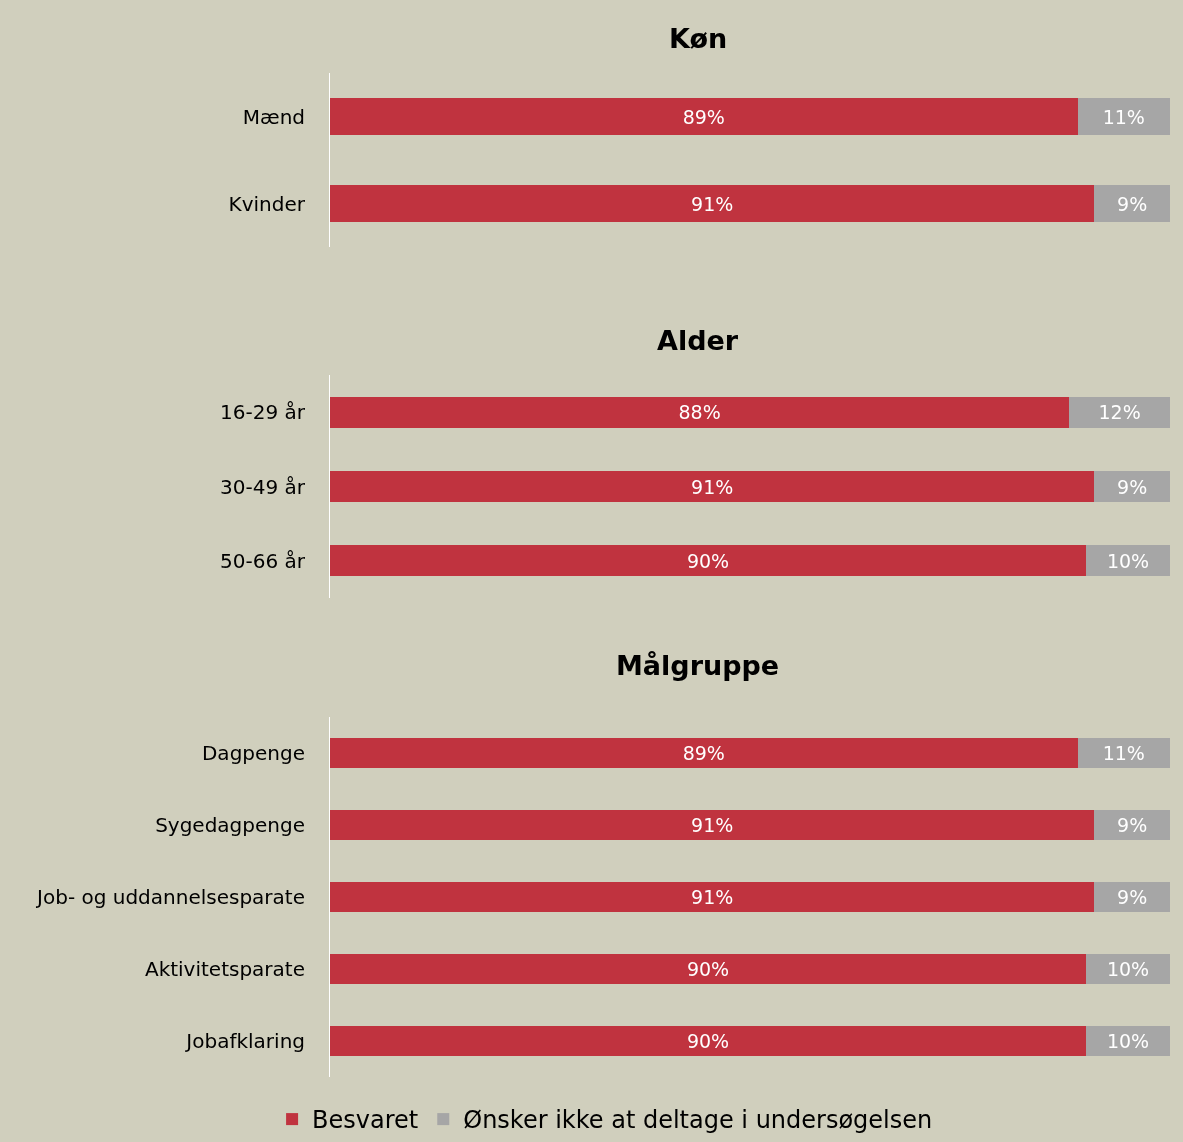 Image resolution: width=1183 pixels, height=1142 pixels. I want to click on y-tick-label: 30-49 år, so click(263, 486).